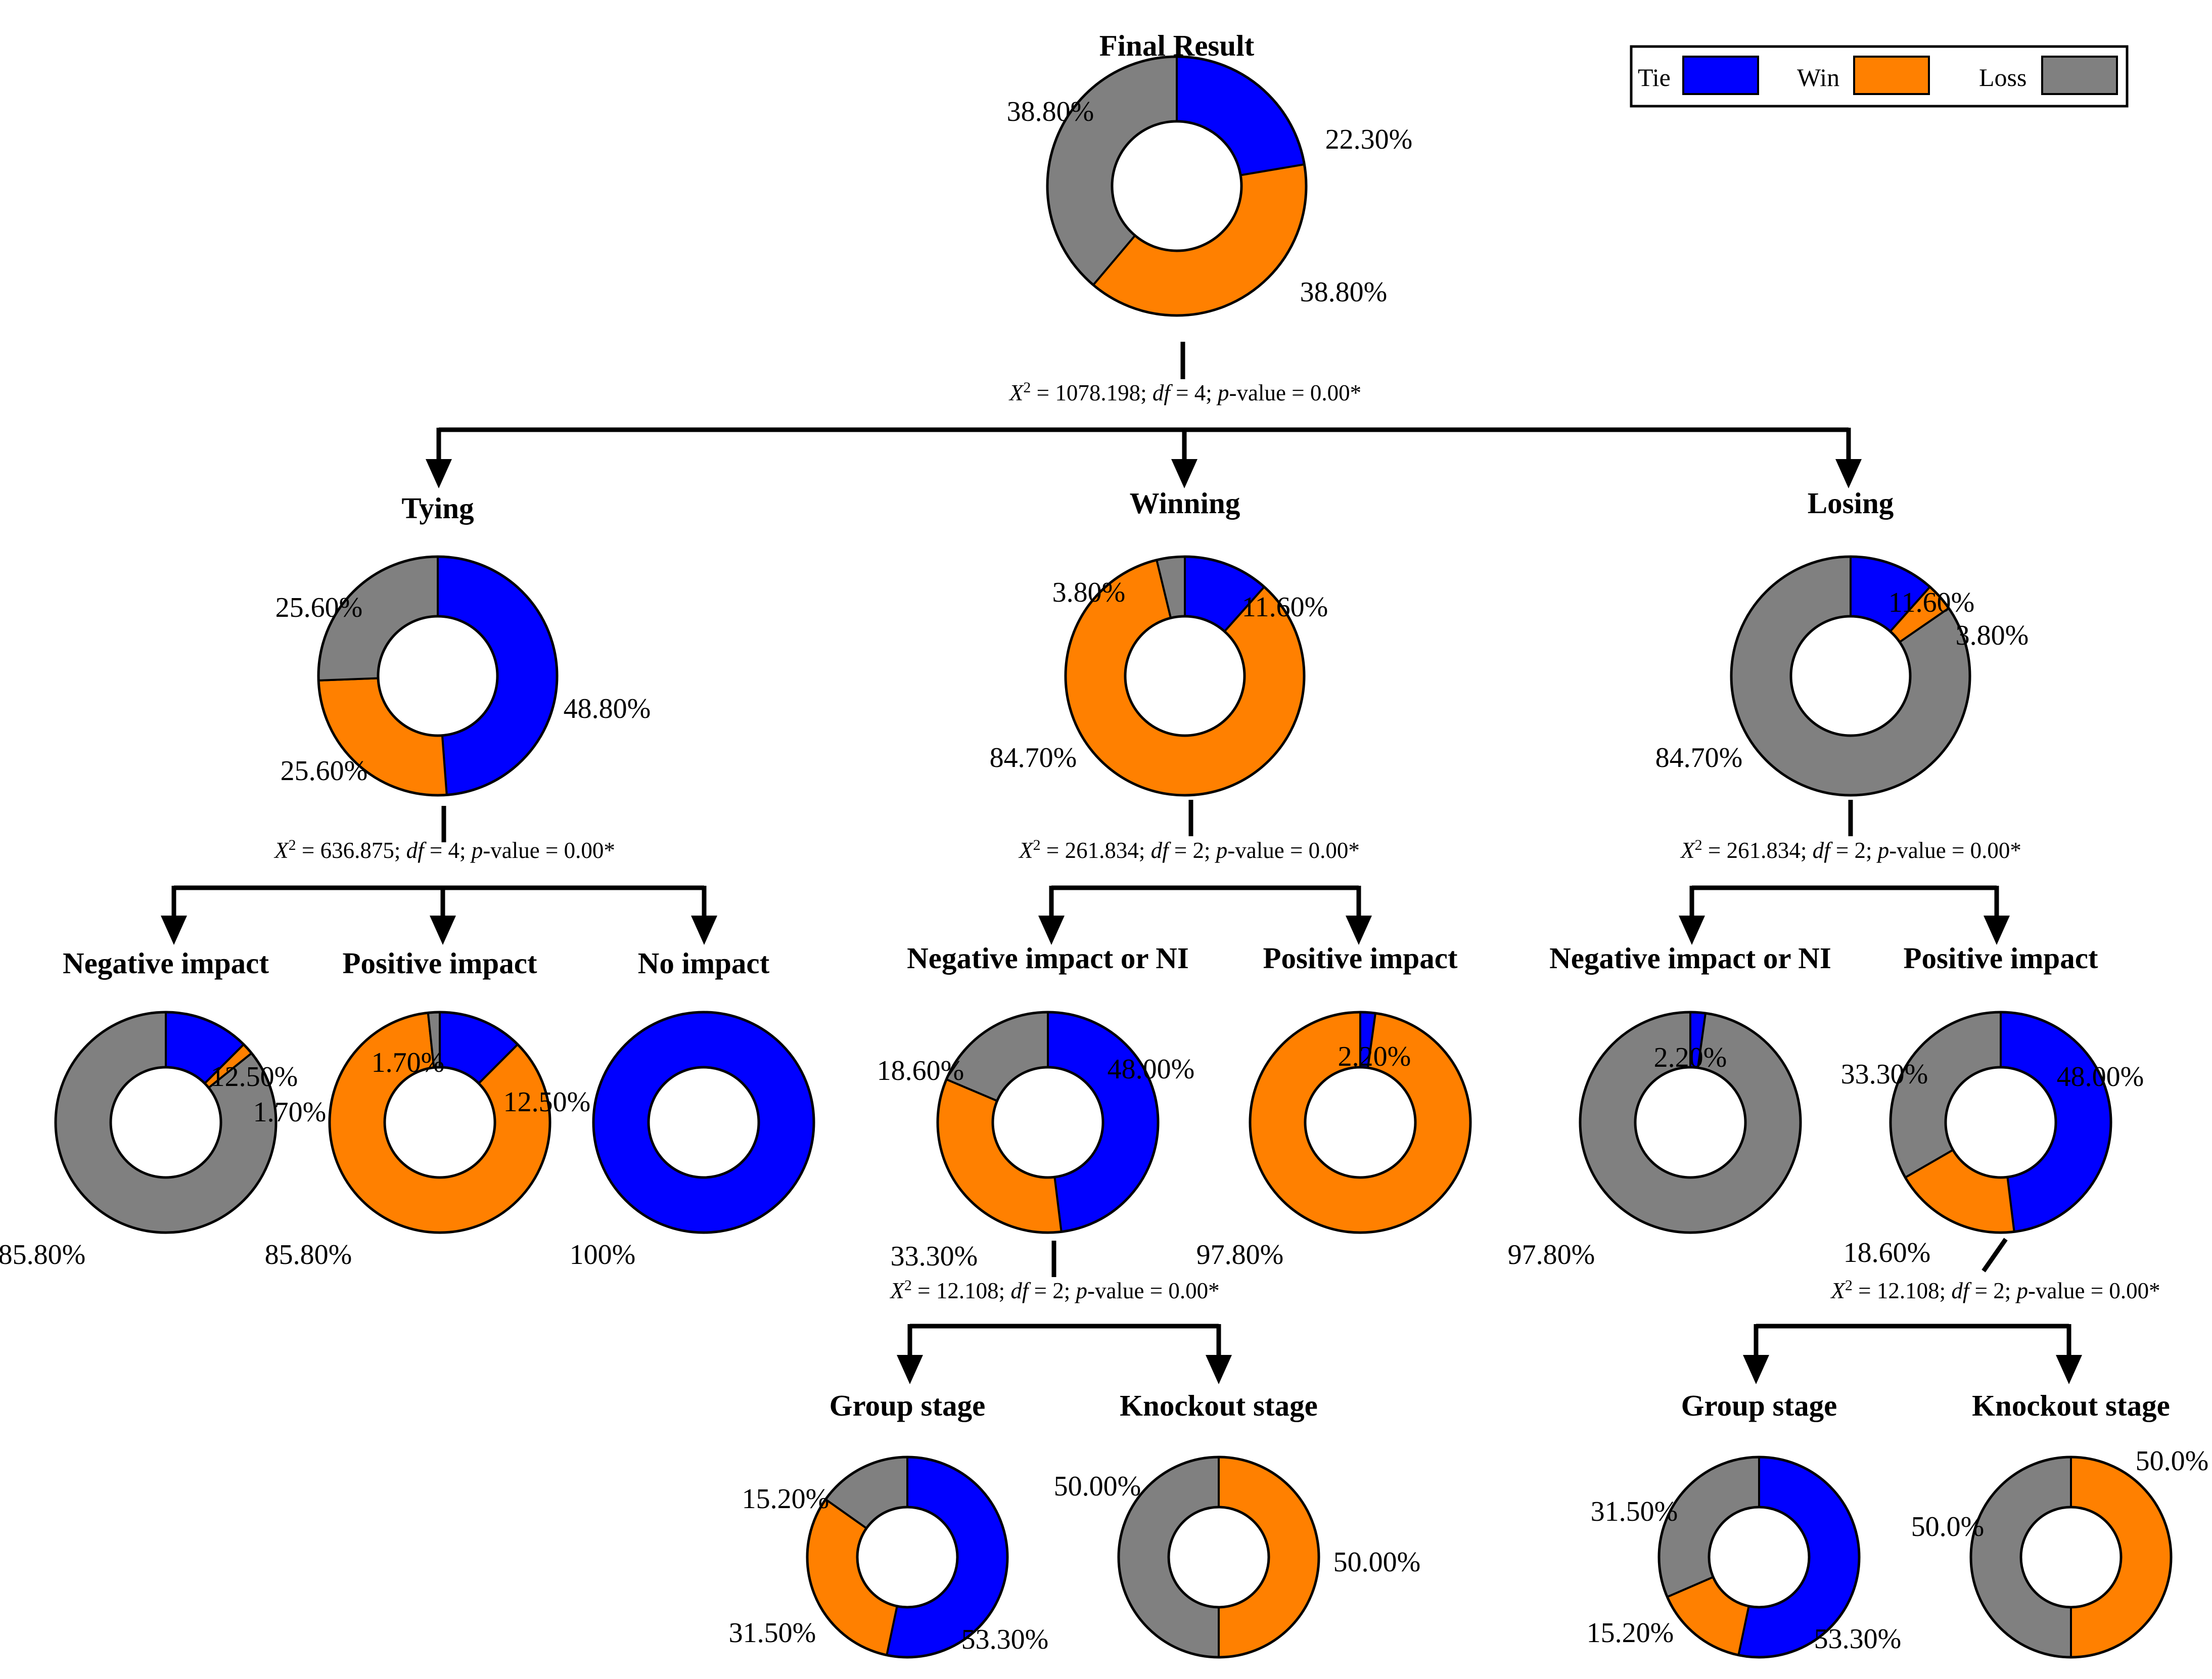  Describe the element at coordinates (1994, 1255) in the screenshot. I see `test-stem` at that location.